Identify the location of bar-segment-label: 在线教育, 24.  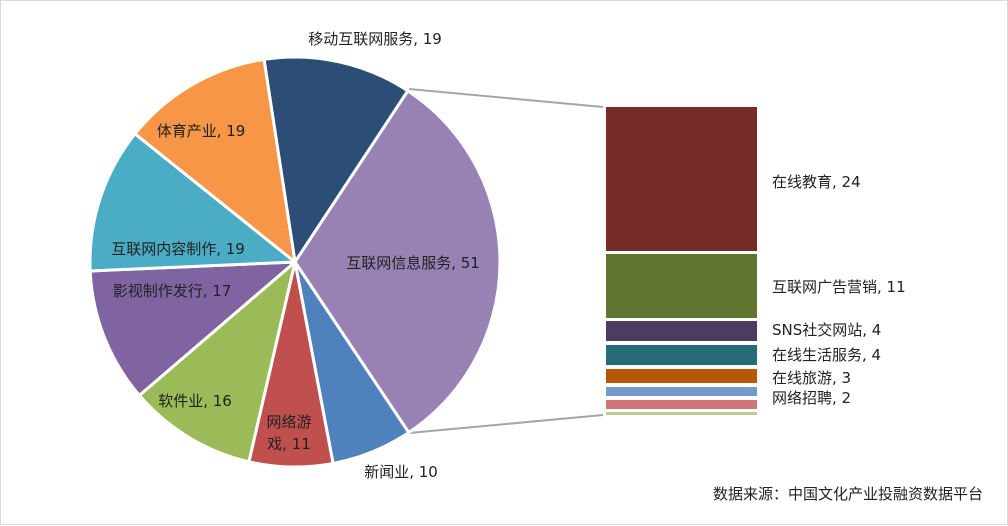
(816, 182).